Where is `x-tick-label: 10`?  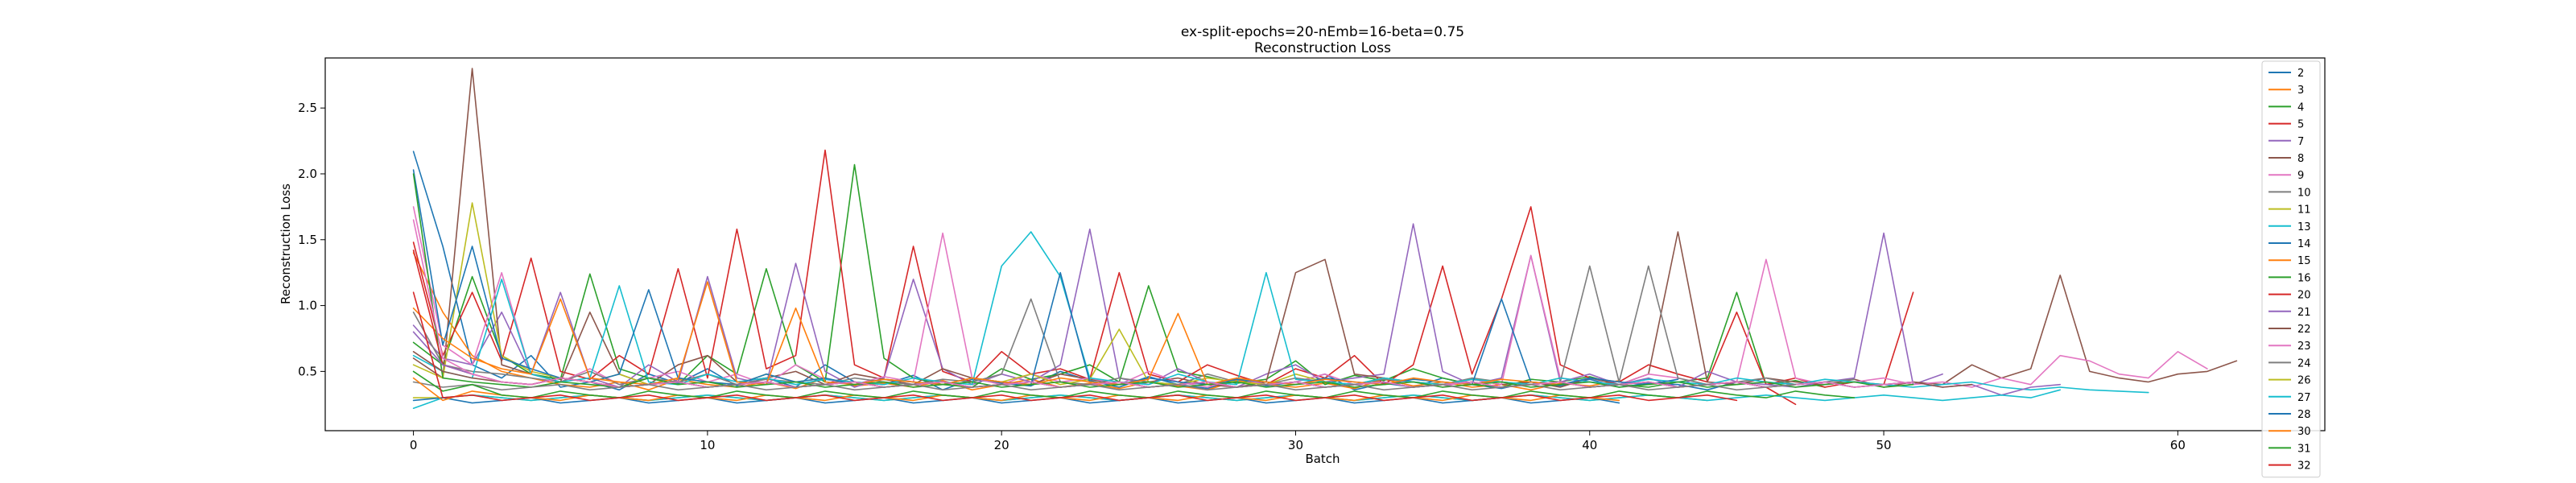 x-tick-label: 10 is located at coordinates (707, 445).